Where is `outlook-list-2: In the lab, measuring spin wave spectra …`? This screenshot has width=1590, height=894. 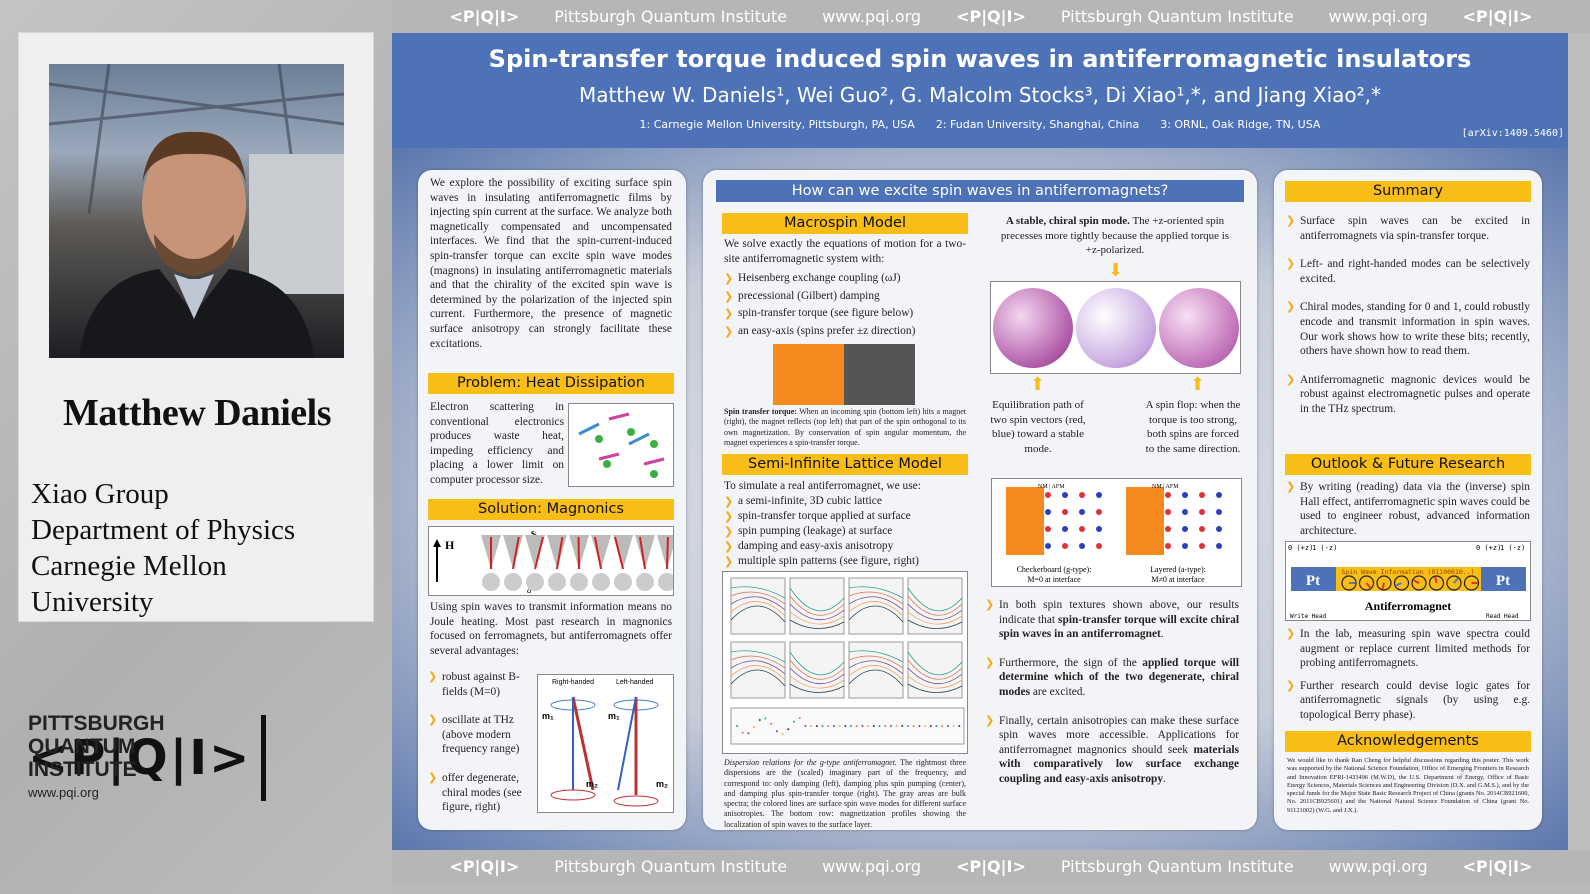
outlook-list-2: In the lab, measuring spin wave spectra … is located at coordinates (1407, 675).